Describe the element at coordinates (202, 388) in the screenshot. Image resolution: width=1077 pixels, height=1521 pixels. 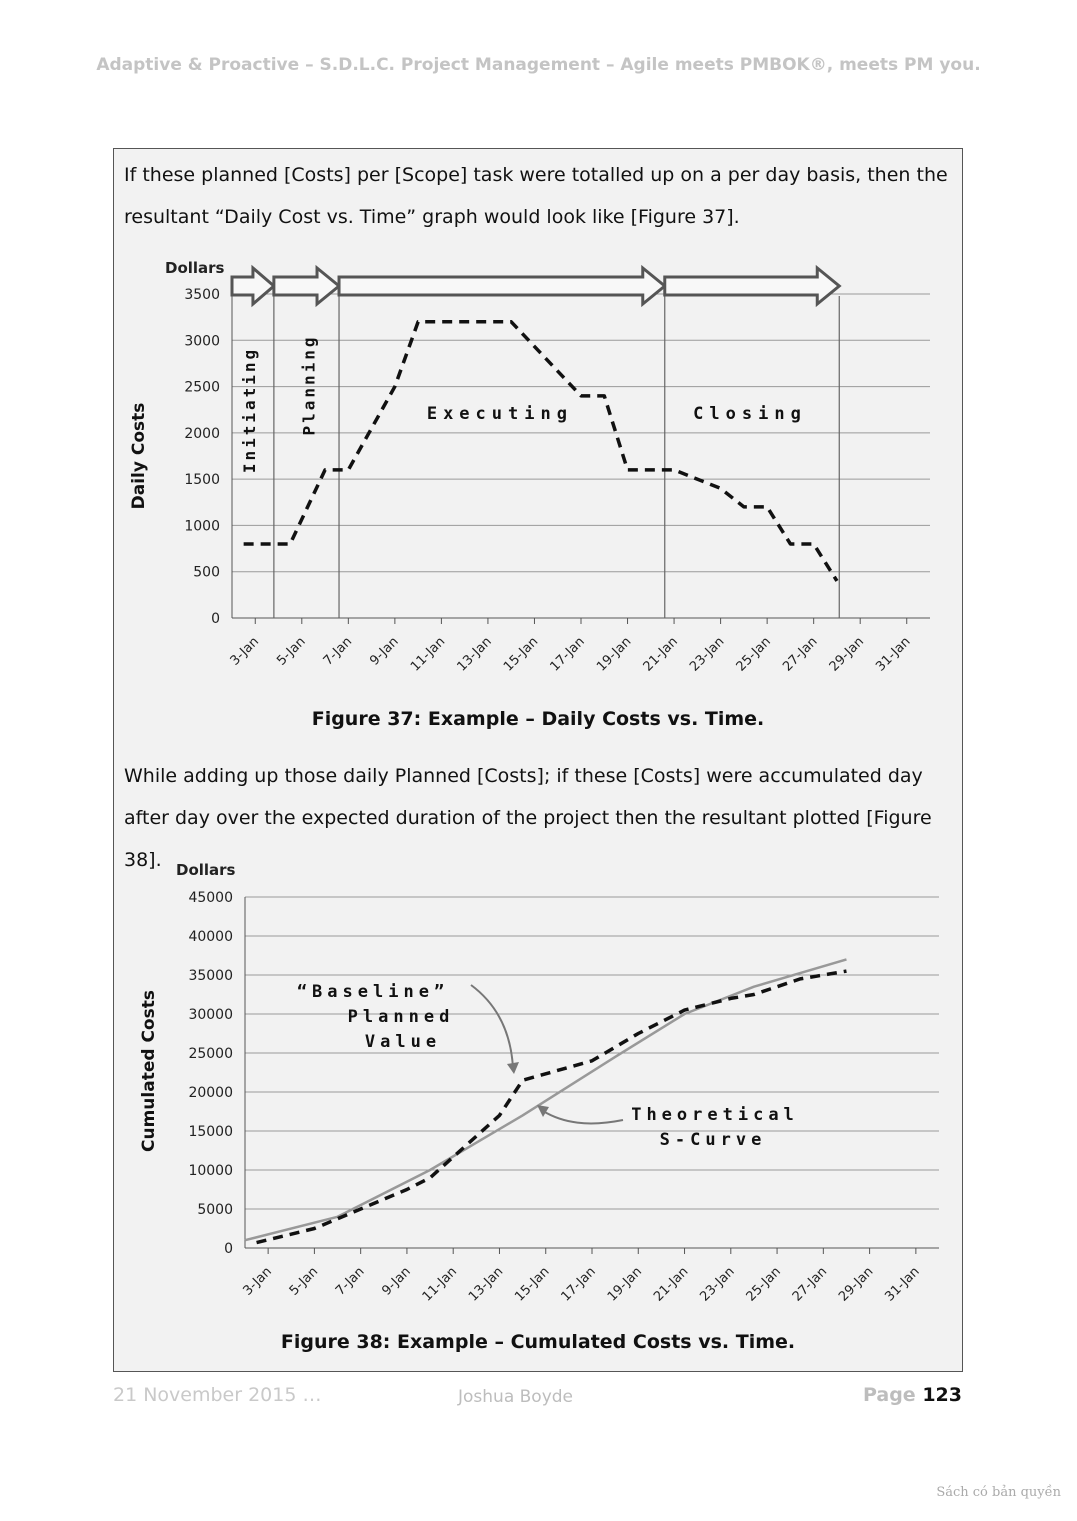
I see `y-tick-label: 2500` at that location.